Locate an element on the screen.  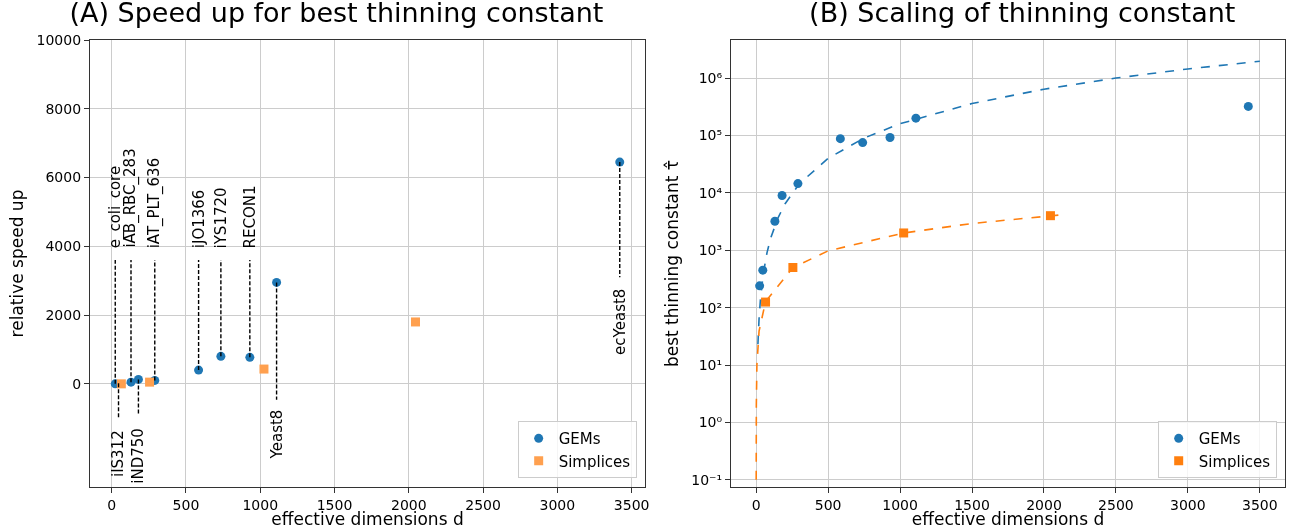
y-axis-title: relative speed up is located at coordinates (17, 263).